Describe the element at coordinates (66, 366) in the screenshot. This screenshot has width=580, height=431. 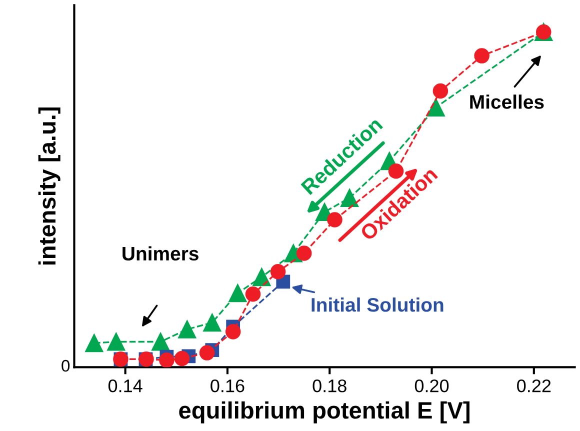
I see `text: 0` at that location.